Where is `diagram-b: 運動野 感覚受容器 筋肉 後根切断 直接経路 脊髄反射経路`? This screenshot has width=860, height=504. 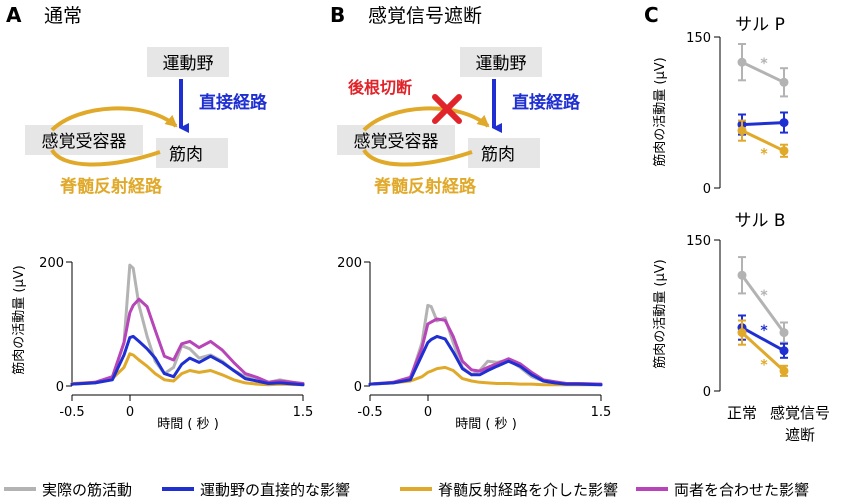 diagram-b: 運動野 感覚受容器 筋肉 後根切断 直接経路 脊髄反射経路 is located at coordinates (459, 122).